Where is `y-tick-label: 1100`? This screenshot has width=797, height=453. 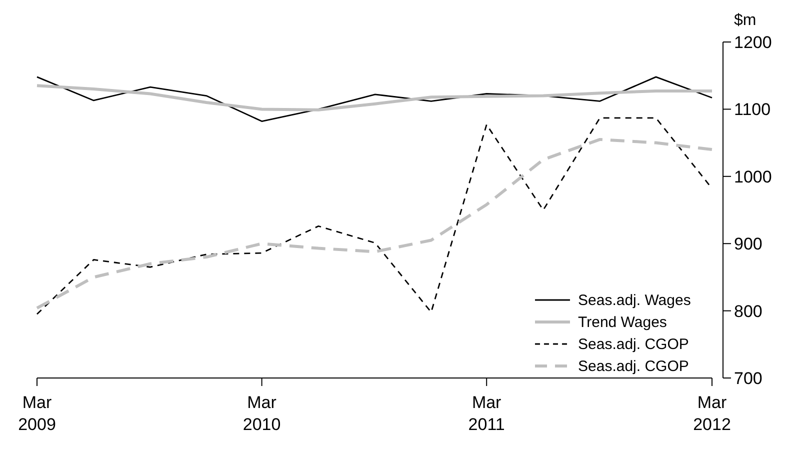
y-tick-label: 1100 is located at coordinates (752, 110).